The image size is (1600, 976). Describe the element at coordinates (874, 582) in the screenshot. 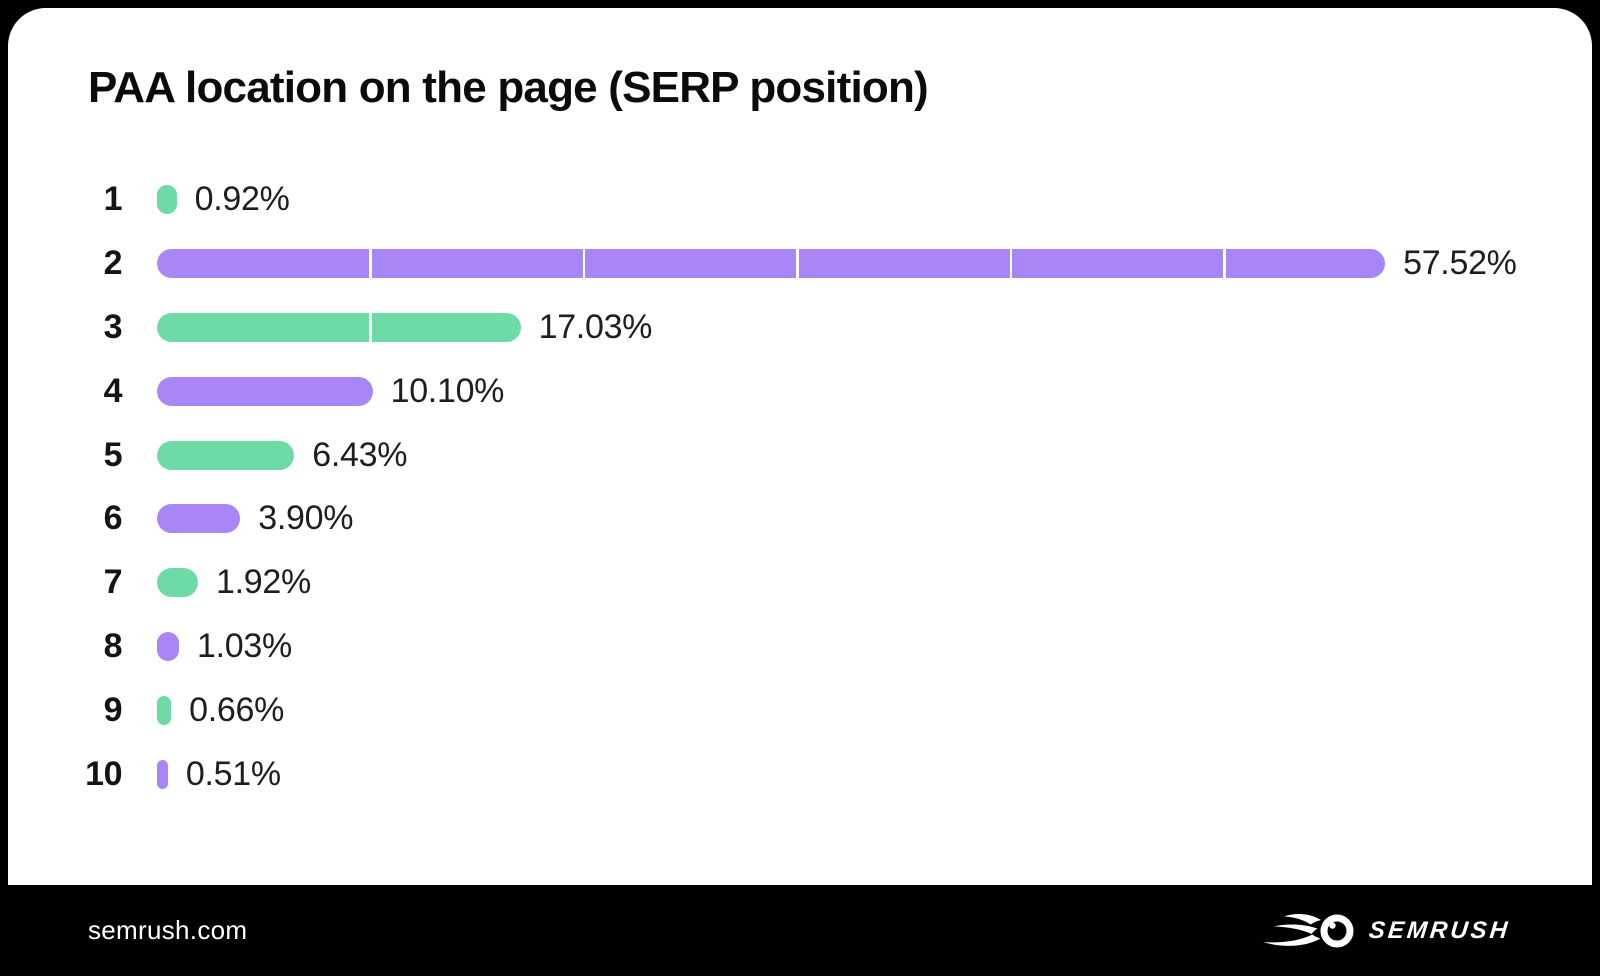

I see `bar-track: 1.92%` at that location.